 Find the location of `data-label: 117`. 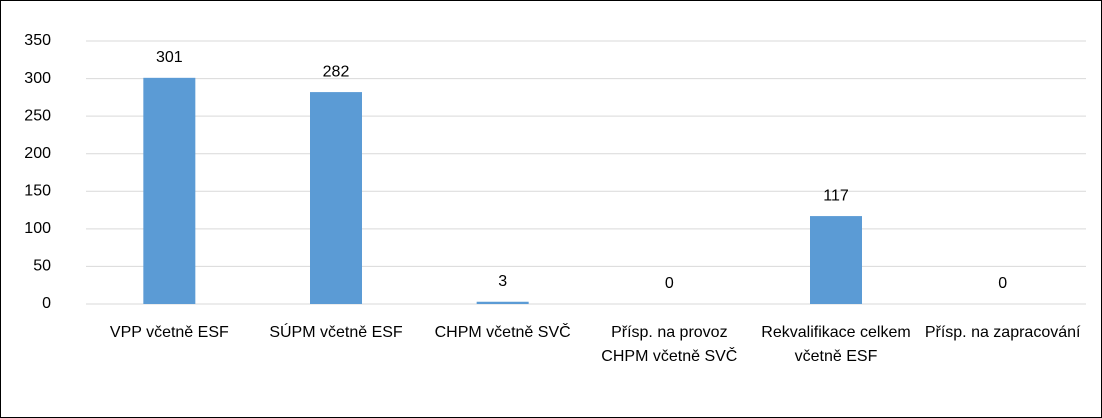

data-label: 117 is located at coordinates (836, 195).